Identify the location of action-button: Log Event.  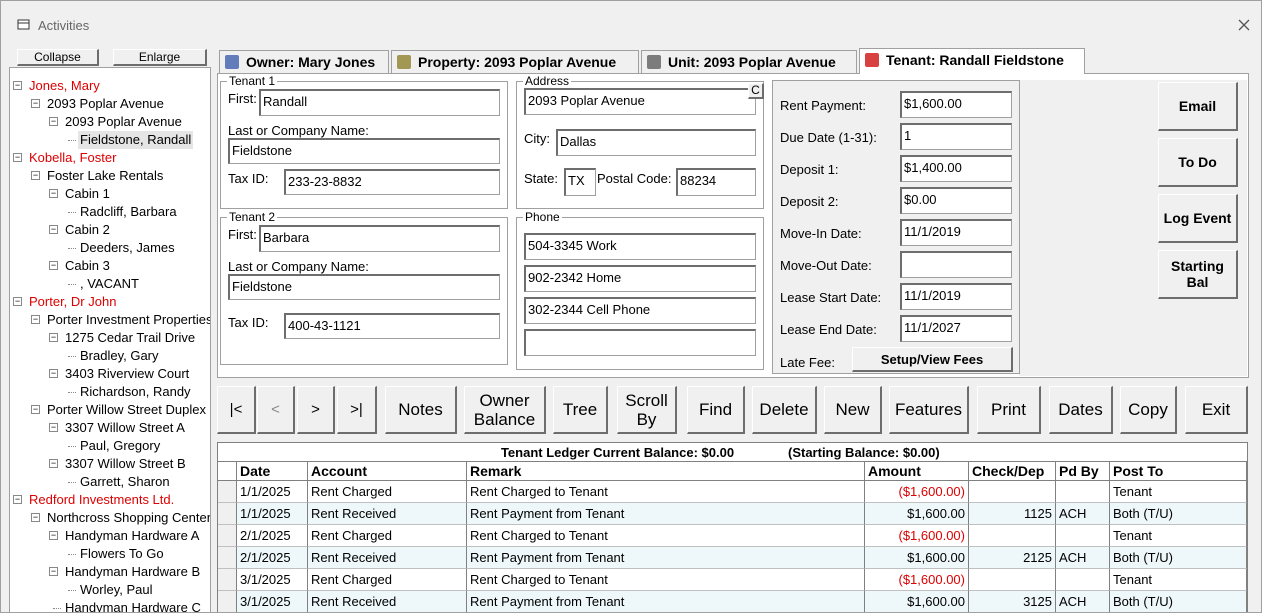
(1198, 218).